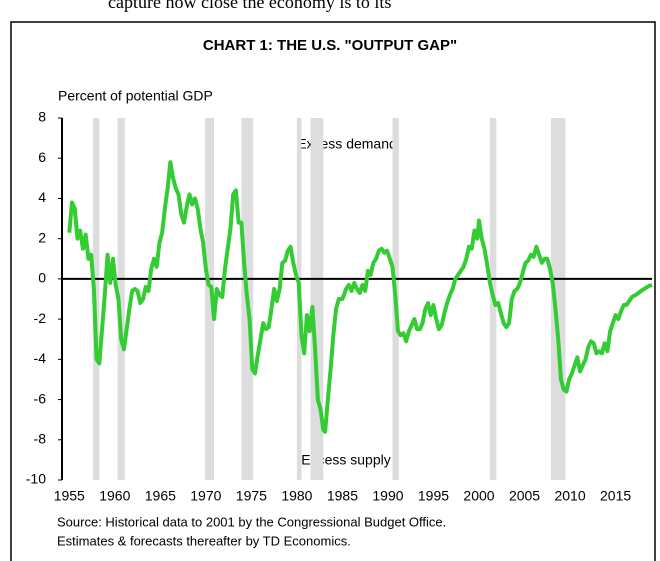 This screenshot has width=660, height=561. What do you see at coordinates (387, 496) in the screenshot?
I see `x-tick-label: 1990` at bounding box center [387, 496].